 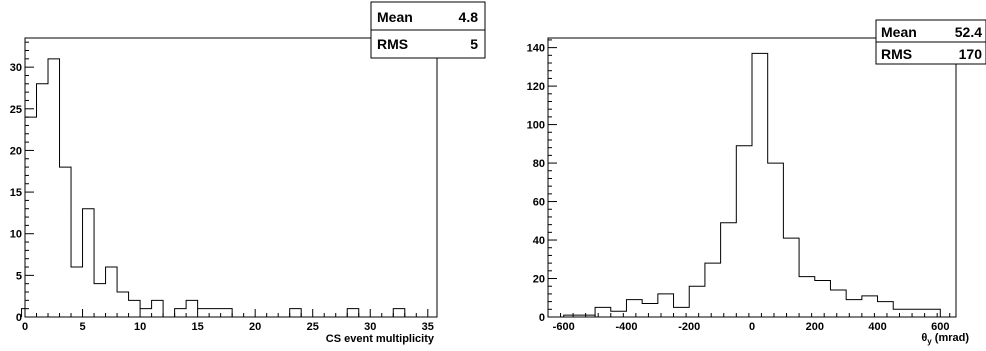 I want to click on y-tick-label: 120, so click(x=536, y=87).